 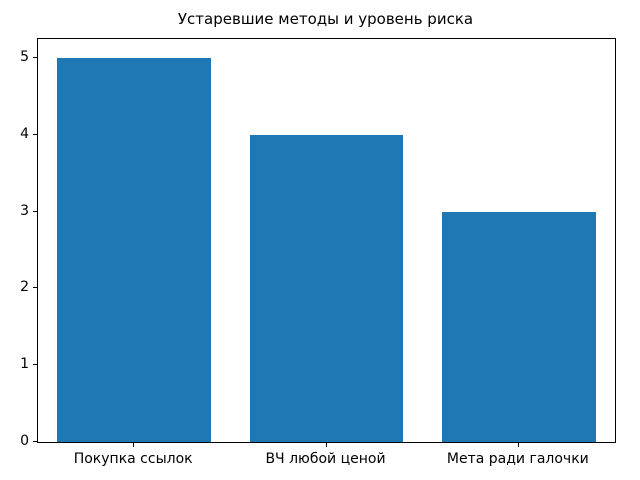 I want to click on bar, so click(x=518, y=326).